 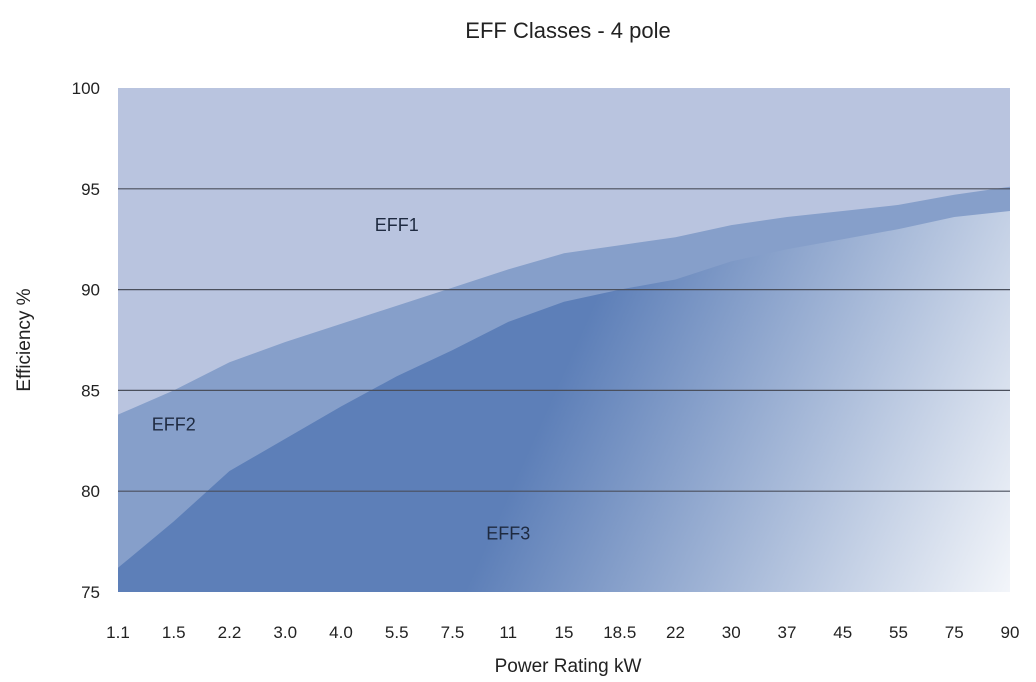 What do you see at coordinates (453, 632) in the screenshot?
I see `x-tick-label: 7.5` at bounding box center [453, 632].